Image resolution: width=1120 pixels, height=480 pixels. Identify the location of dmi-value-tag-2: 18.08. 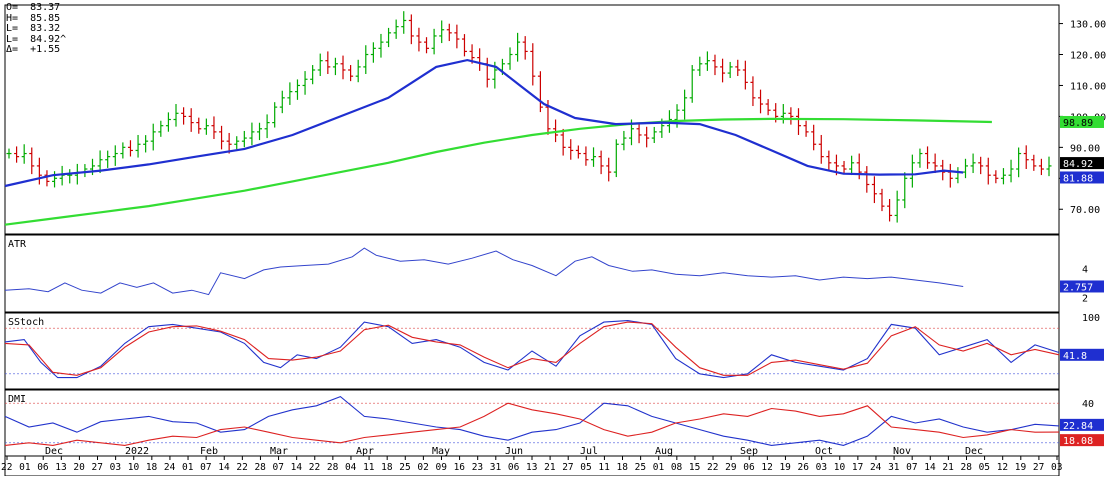
(1078, 441).